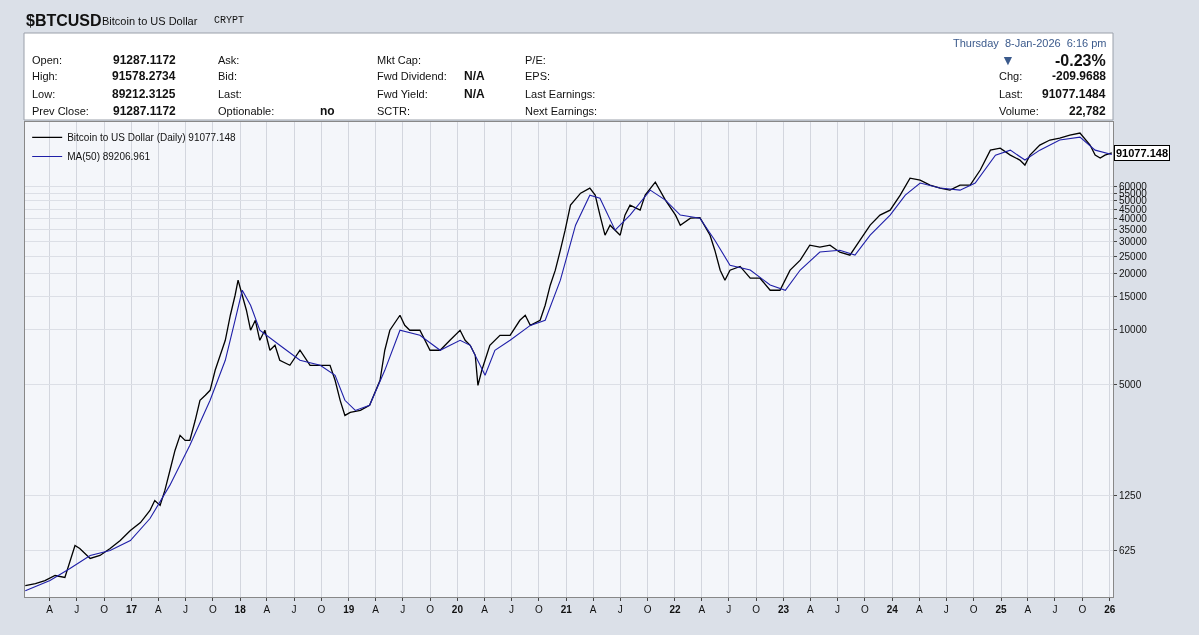 The height and width of the screenshot is (635, 1199). I want to click on text: no, so click(327, 111).